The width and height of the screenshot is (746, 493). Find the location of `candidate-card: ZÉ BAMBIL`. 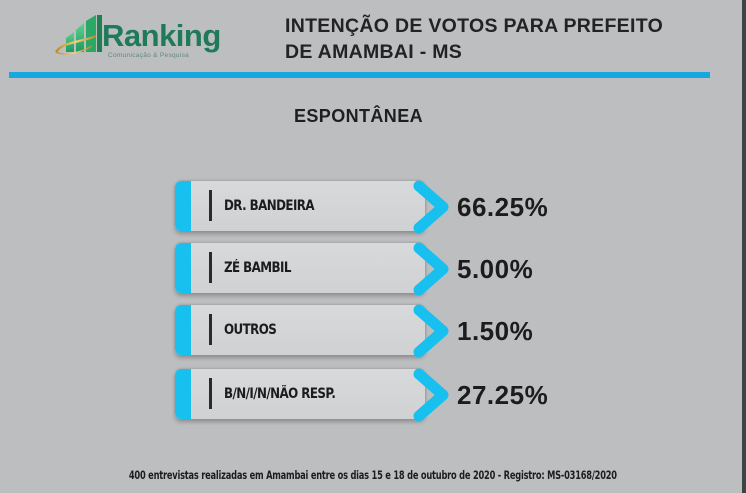

candidate-card: ZÉ BAMBIL is located at coordinates (300, 268).